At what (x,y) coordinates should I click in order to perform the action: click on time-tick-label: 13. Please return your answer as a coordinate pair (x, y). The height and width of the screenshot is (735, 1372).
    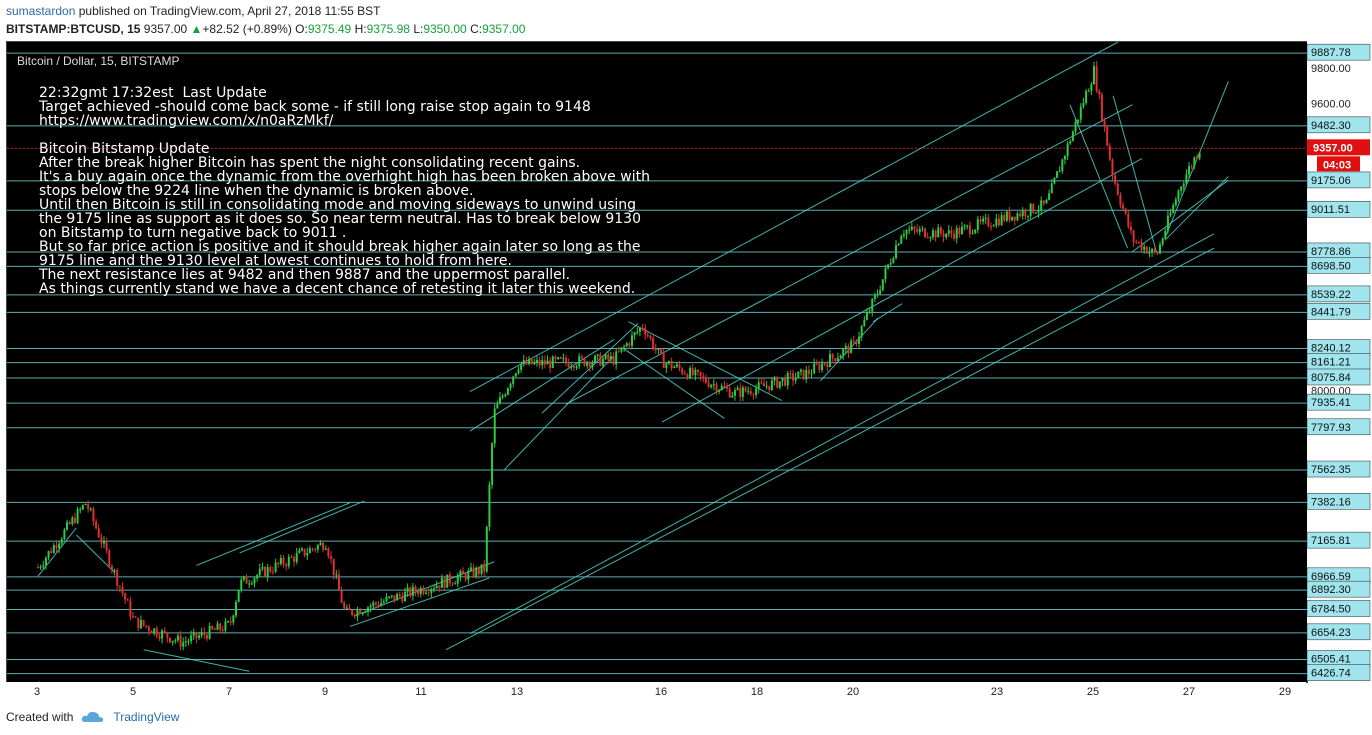
    Looking at the image, I should click on (517, 692).